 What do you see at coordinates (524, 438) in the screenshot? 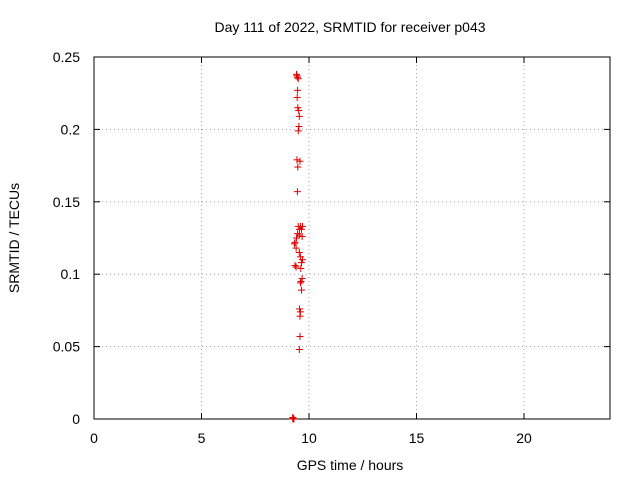
I see `x-tick-label: 20` at bounding box center [524, 438].